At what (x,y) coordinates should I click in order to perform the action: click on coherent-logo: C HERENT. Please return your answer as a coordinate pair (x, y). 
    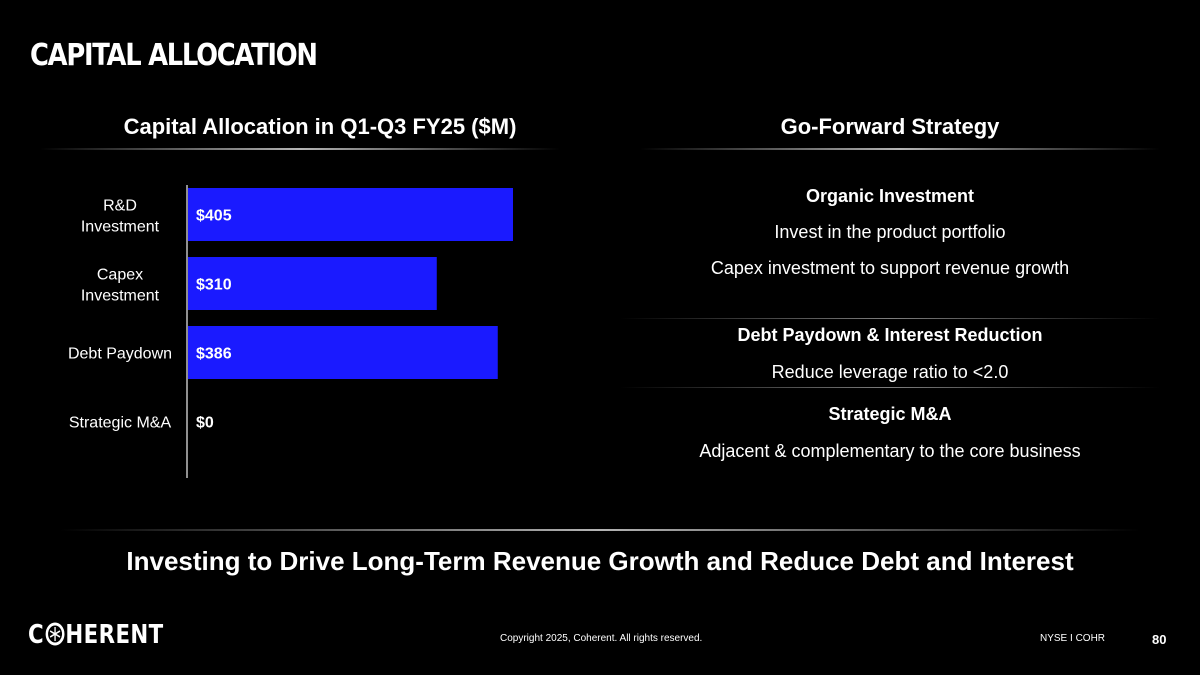
    Looking at the image, I should click on (110, 635).